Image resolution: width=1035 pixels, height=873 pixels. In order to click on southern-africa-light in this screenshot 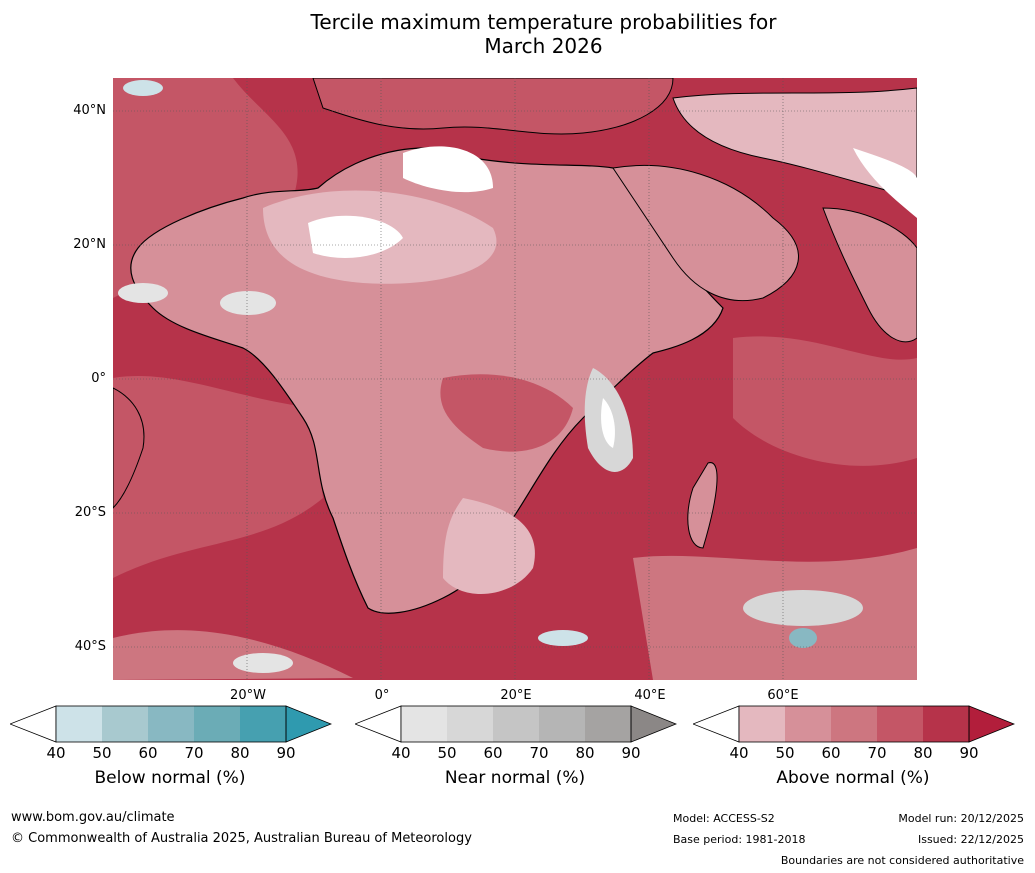, I will do `click(489, 546)`.